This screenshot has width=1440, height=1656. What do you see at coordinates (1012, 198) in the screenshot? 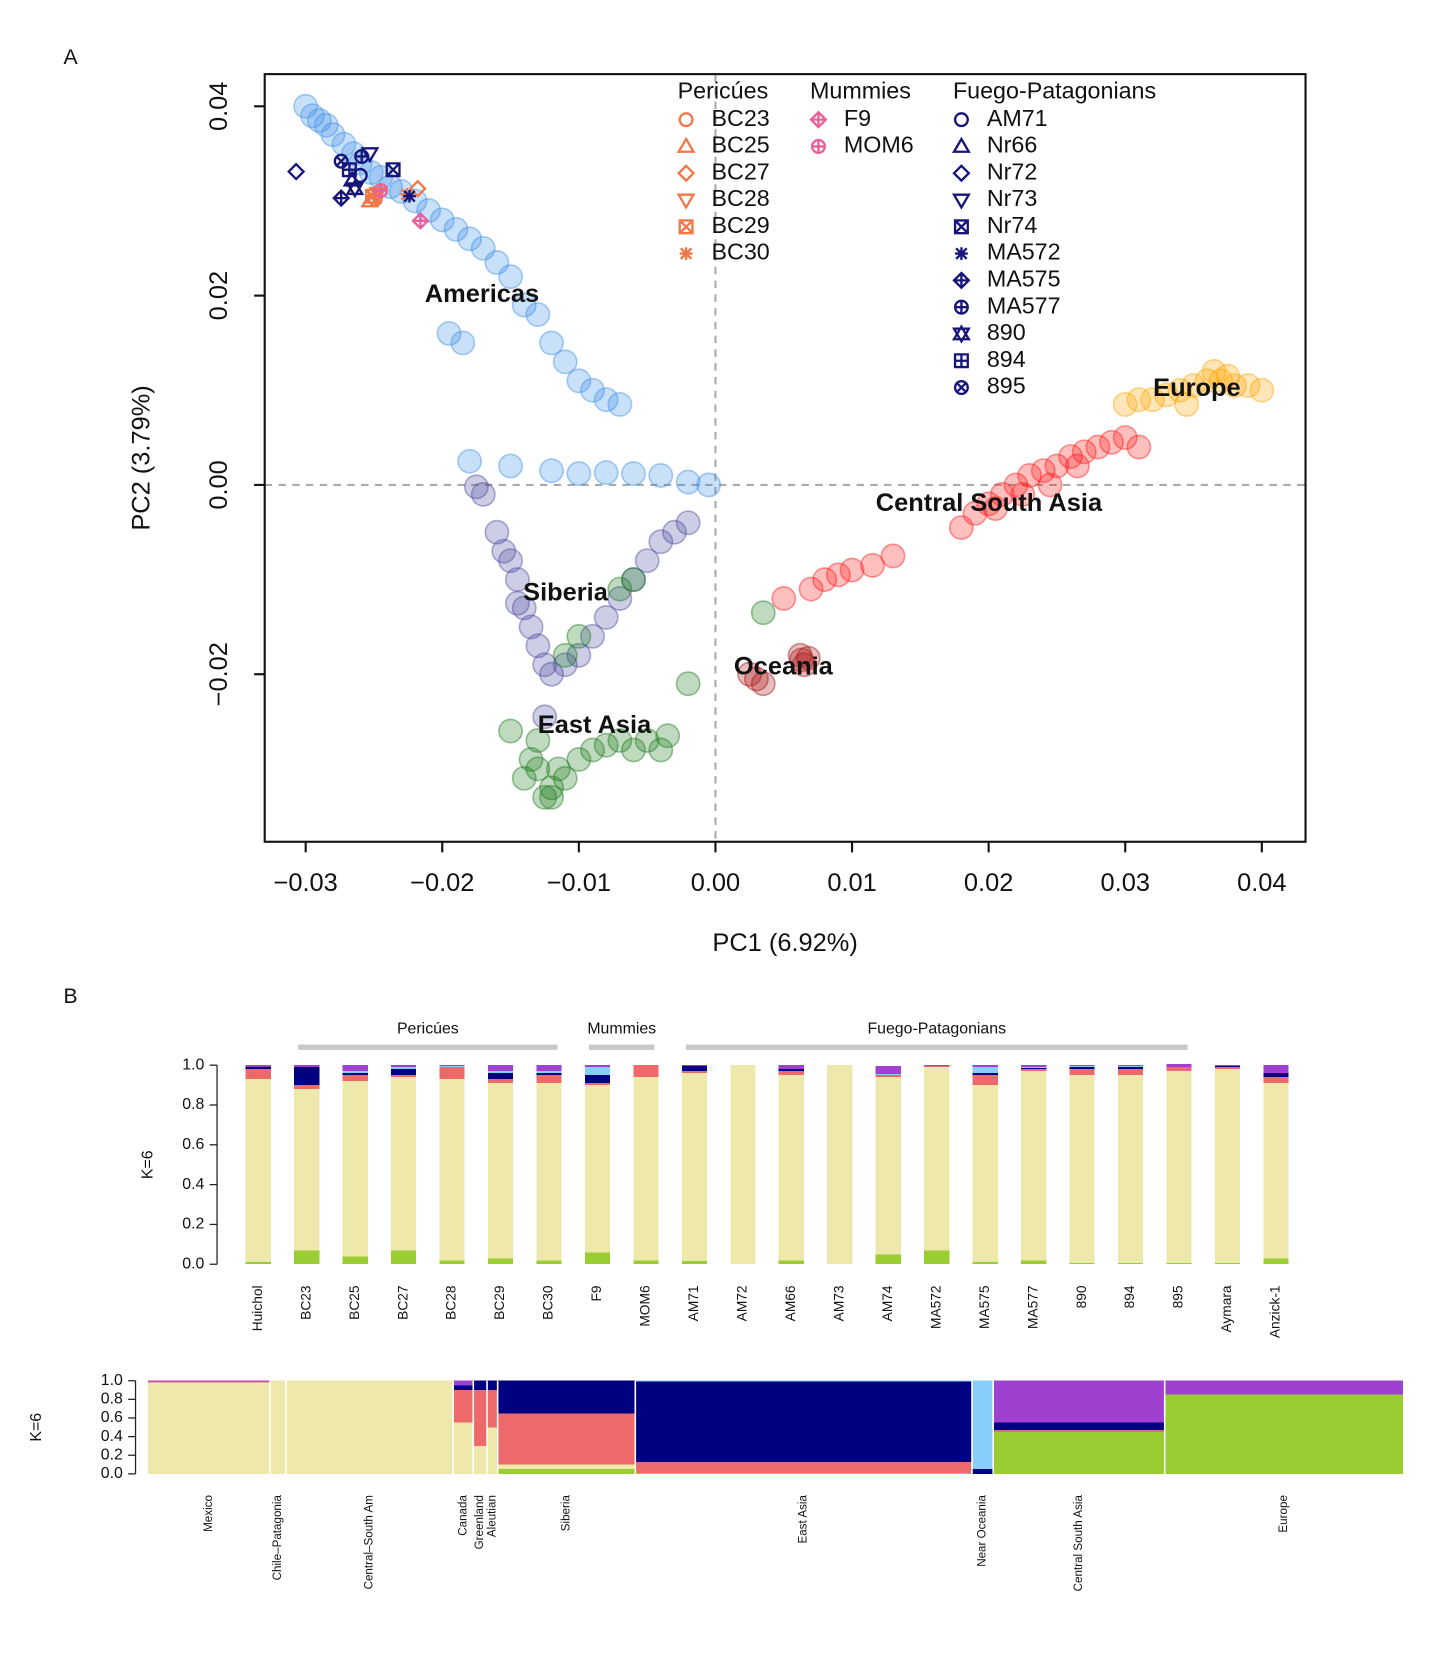
I see `legend-label: Nr73` at bounding box center [1012, 198].